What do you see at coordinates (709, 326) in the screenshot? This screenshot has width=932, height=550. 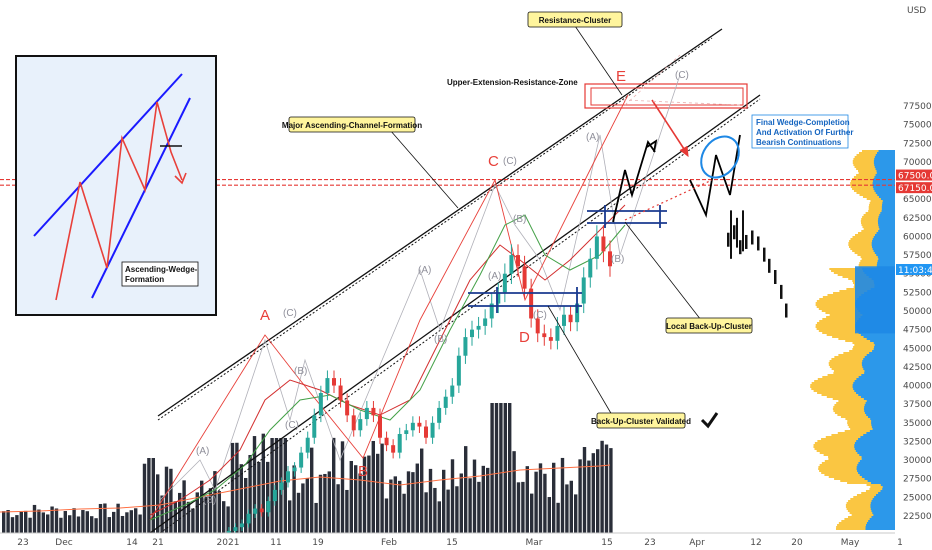 I see `callout-local-back-up-text: Local Back-Up-Cluster` at bounding box center [709, 326].